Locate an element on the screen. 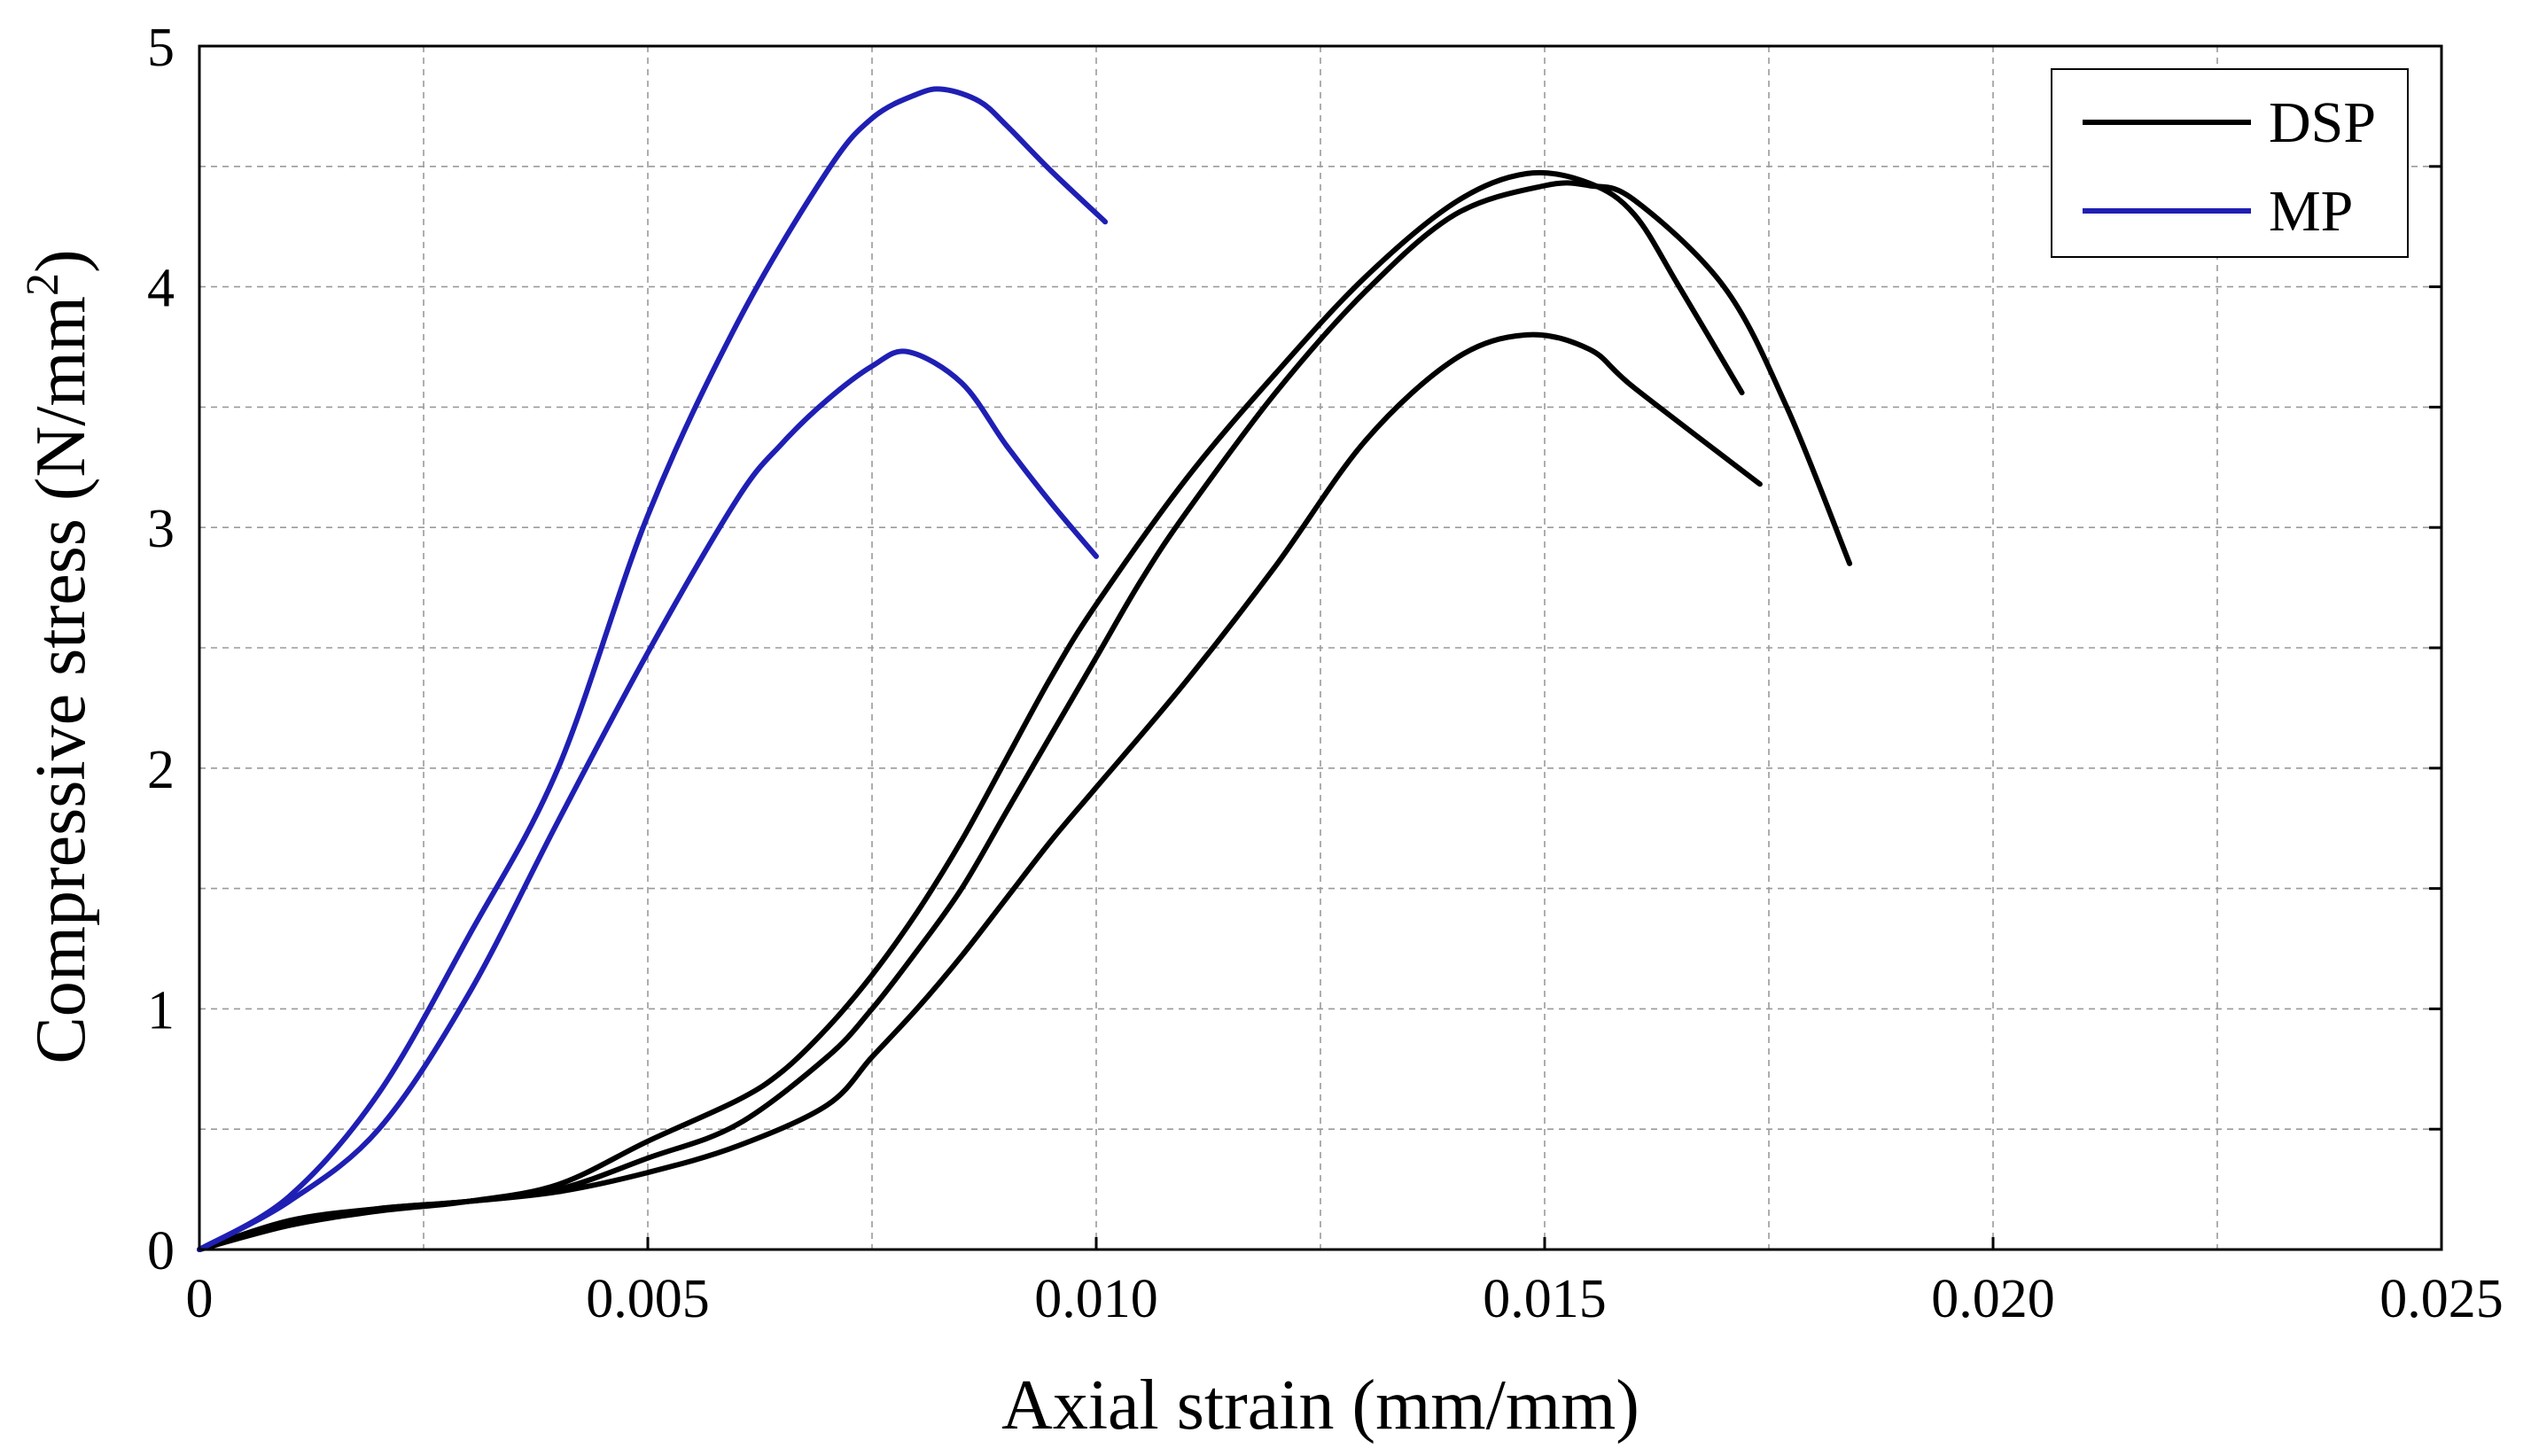  y-axis-label-suffix: ) is located at coordinates (61, 261).